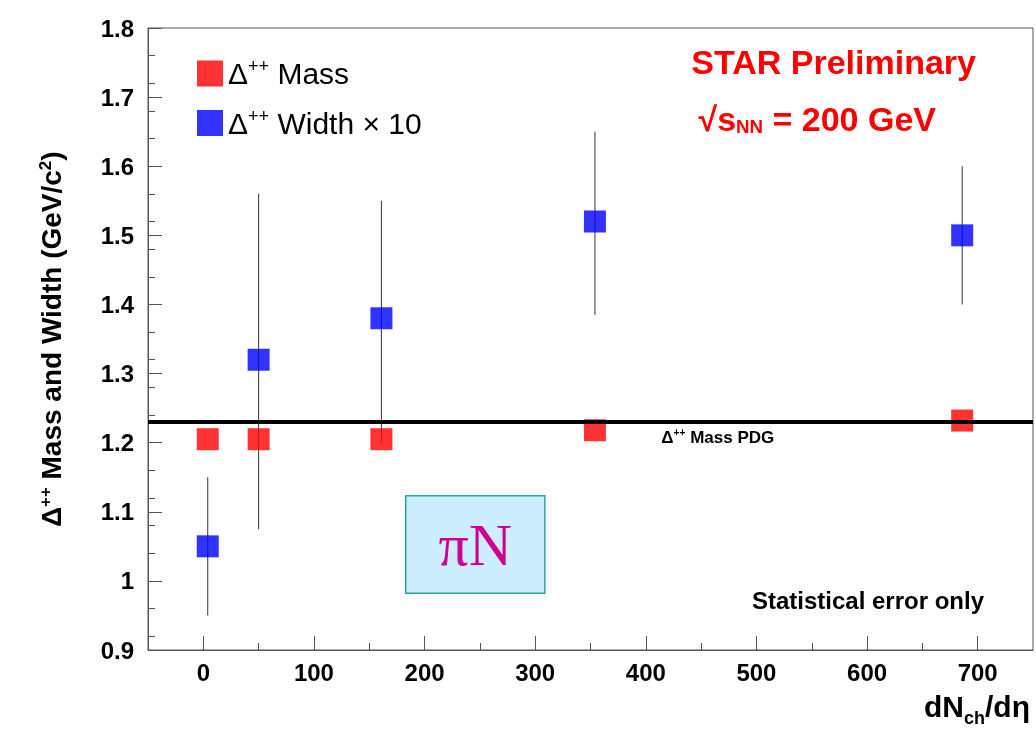 This screenshot has width=1036, height=756. I want to click on x-tick-label: 500, so click(756, 672).